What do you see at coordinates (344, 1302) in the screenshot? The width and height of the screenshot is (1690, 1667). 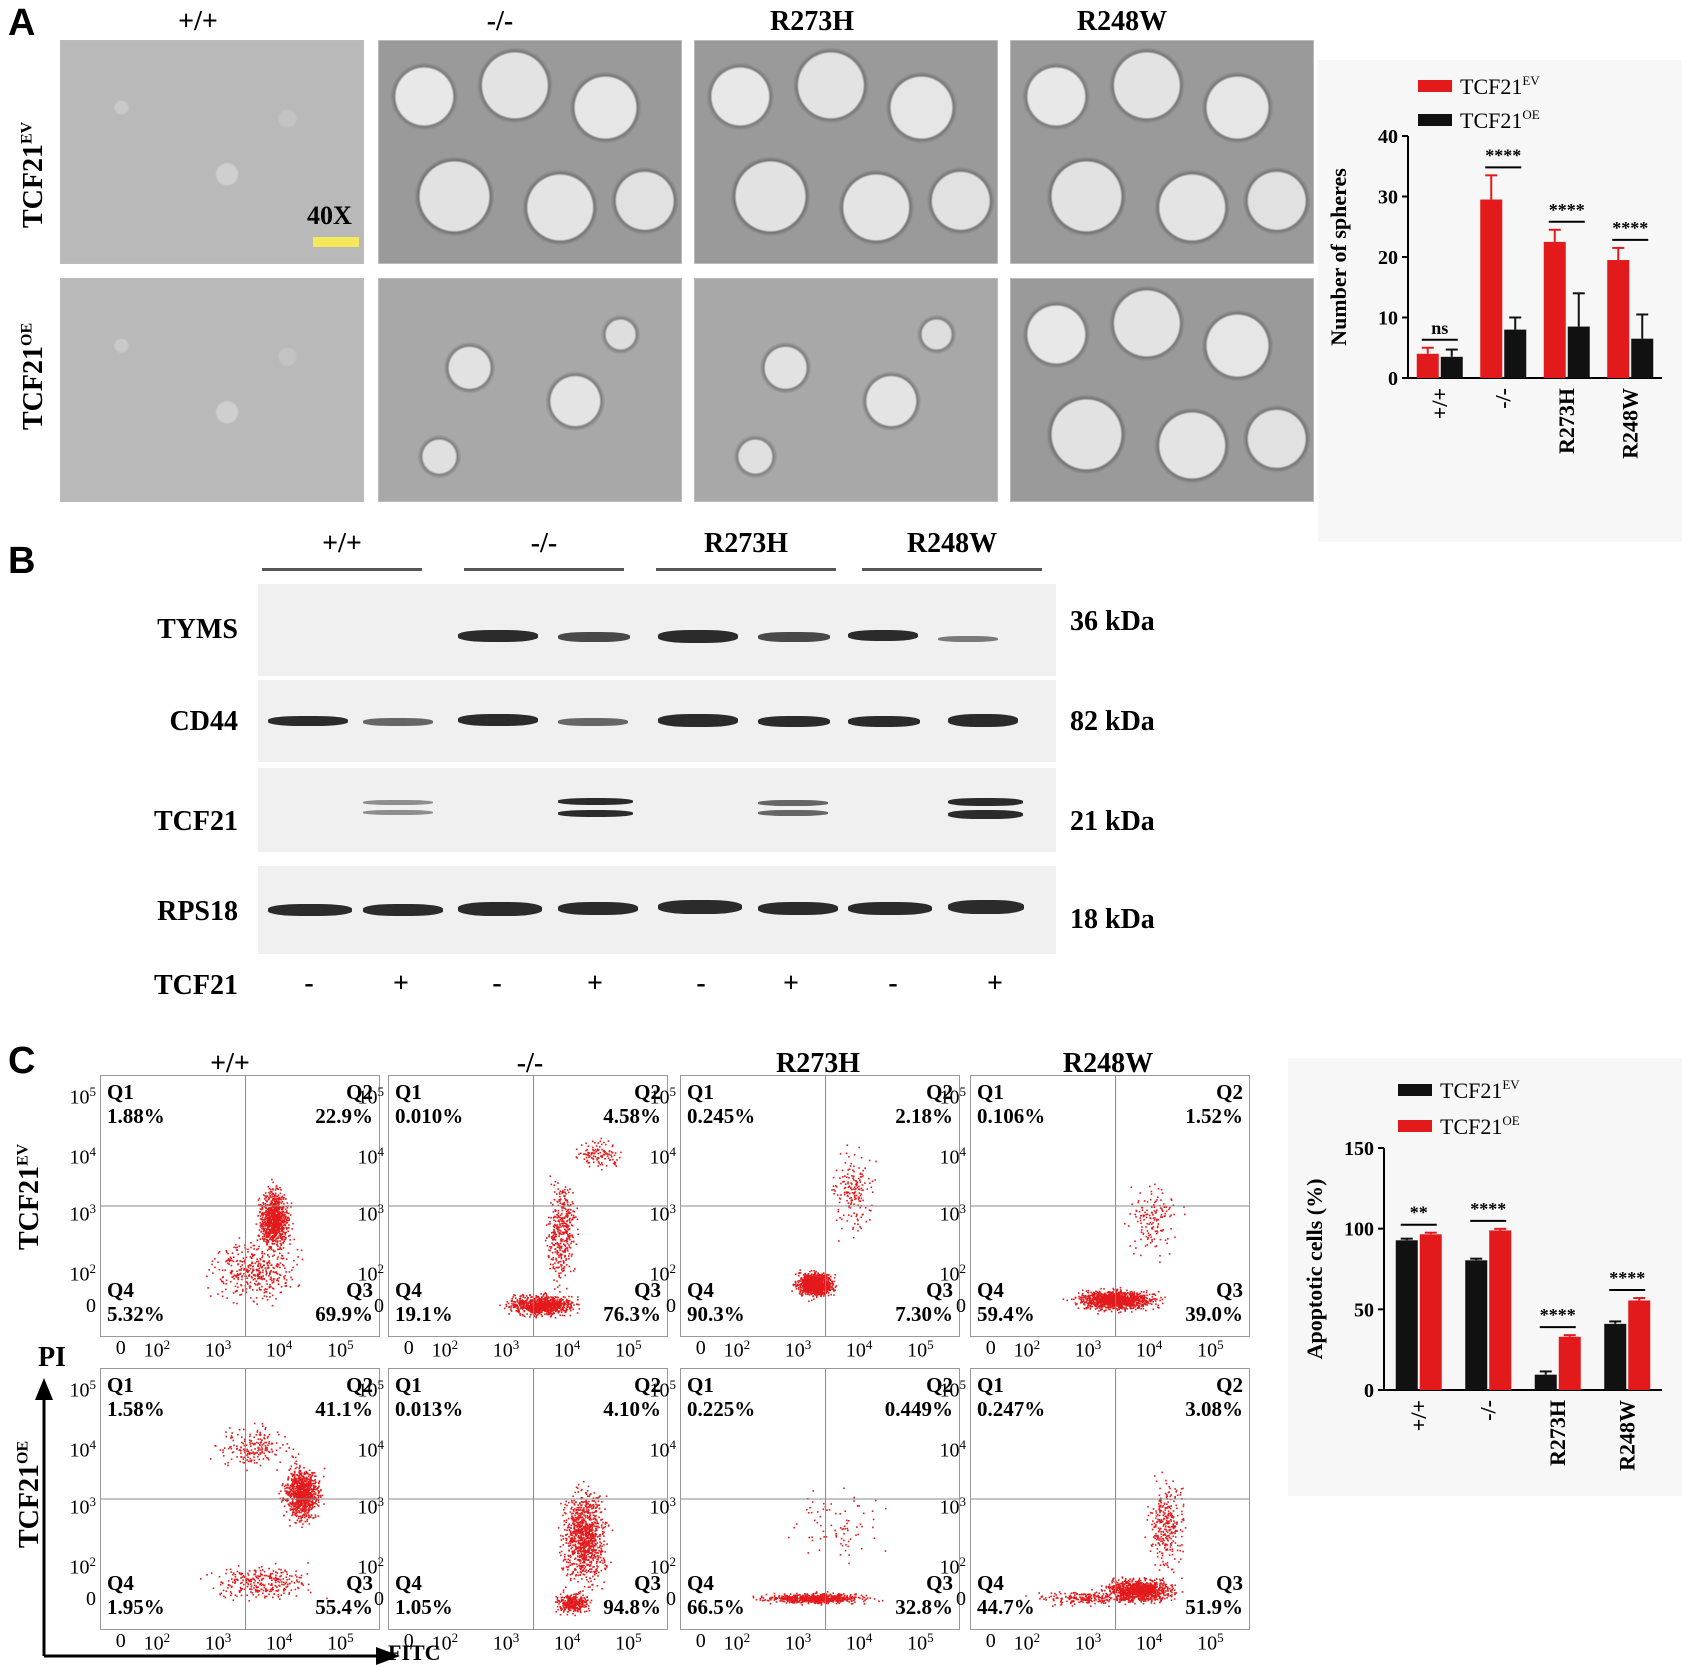 I see `quadrant-q3: Q3 69.9%` at bounding box center [344, 1302].